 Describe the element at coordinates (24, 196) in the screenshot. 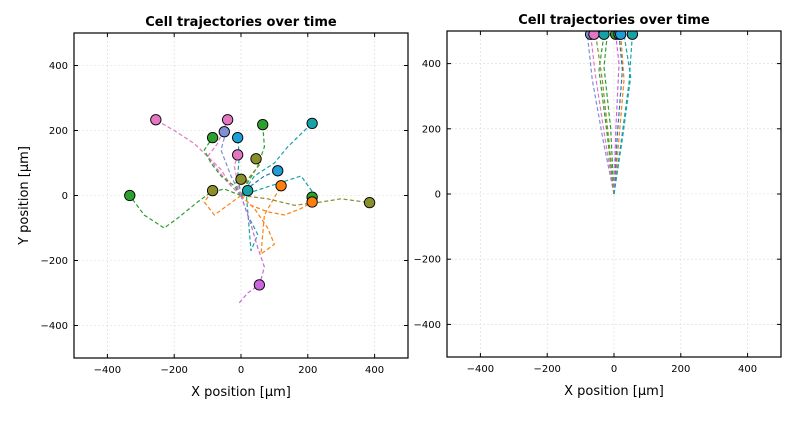

I see `y-axis-label: Y position [μm]` at that location.